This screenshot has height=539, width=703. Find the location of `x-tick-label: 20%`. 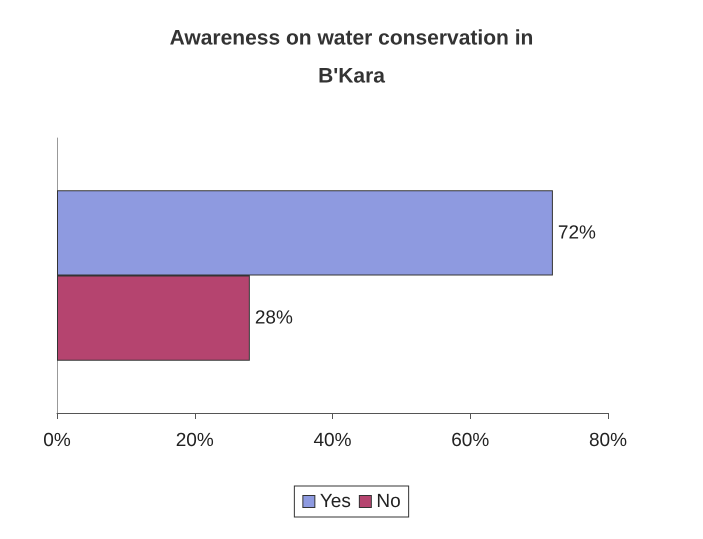

x-tick-label: 20% is located at coordinates (195, 440).